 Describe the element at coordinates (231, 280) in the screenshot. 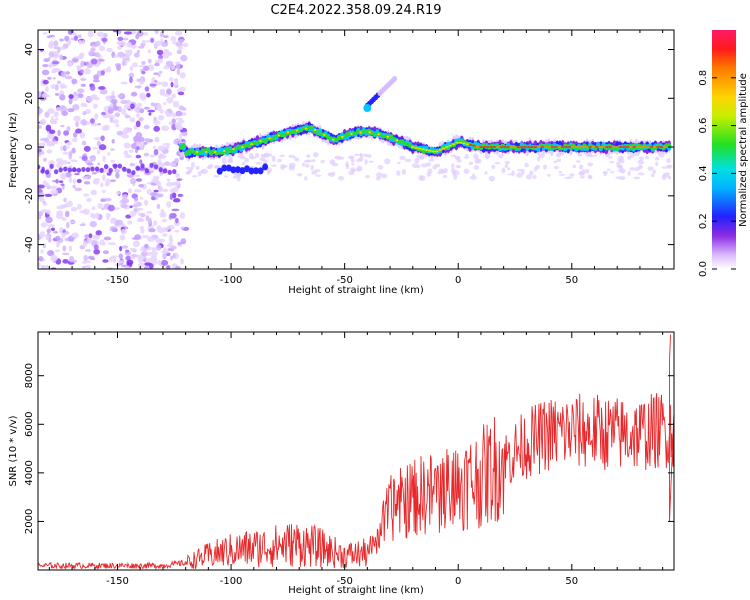

I see `spectrogram-x-tick-label: -100` at that location.